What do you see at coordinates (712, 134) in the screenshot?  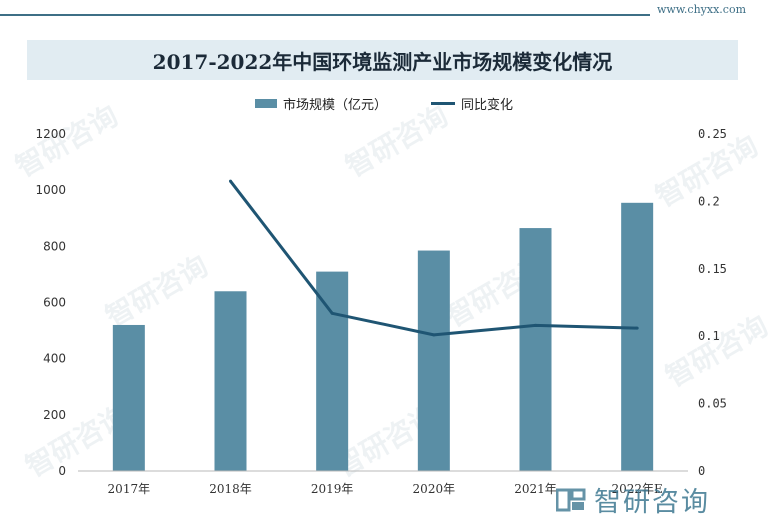 I see `y-right-tick-label: 0.25` at bounding box center [712, 134].